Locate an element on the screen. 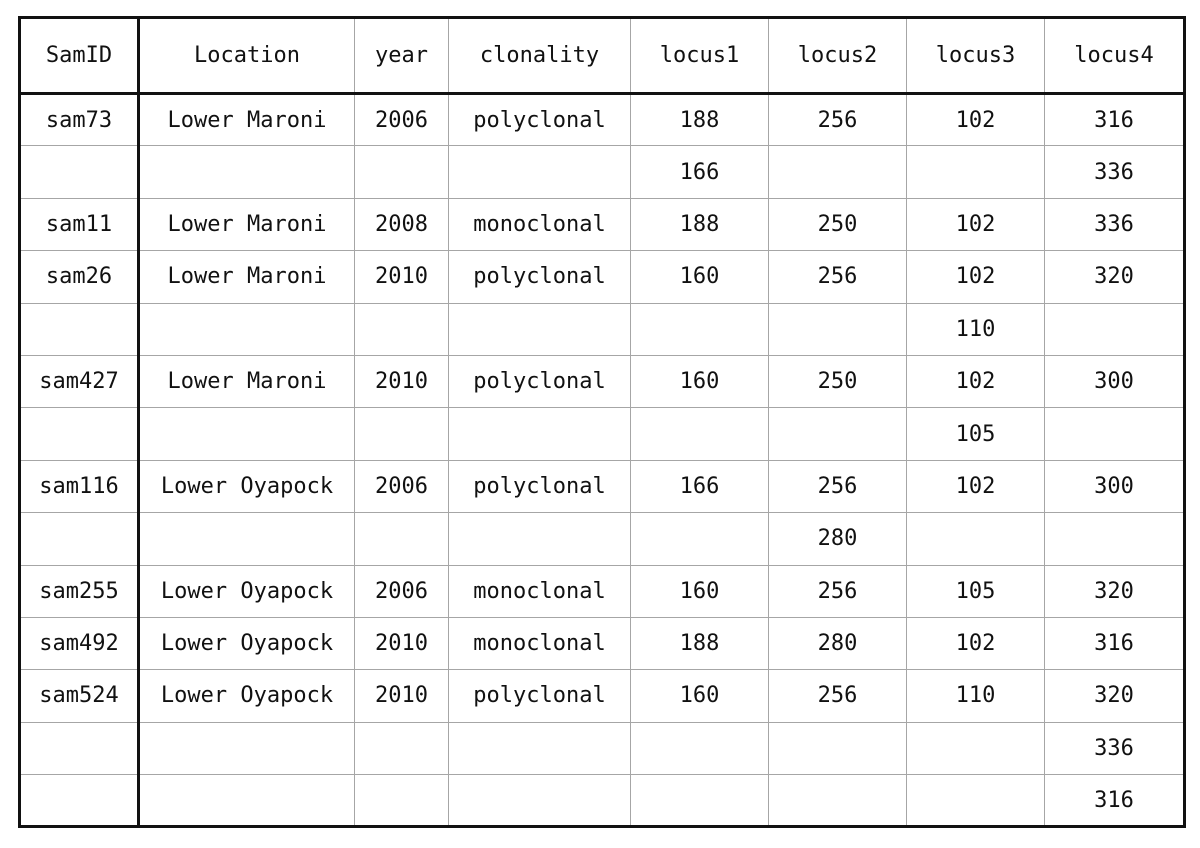  table-cell-year: 2008 is located at coordinates (401, 224).